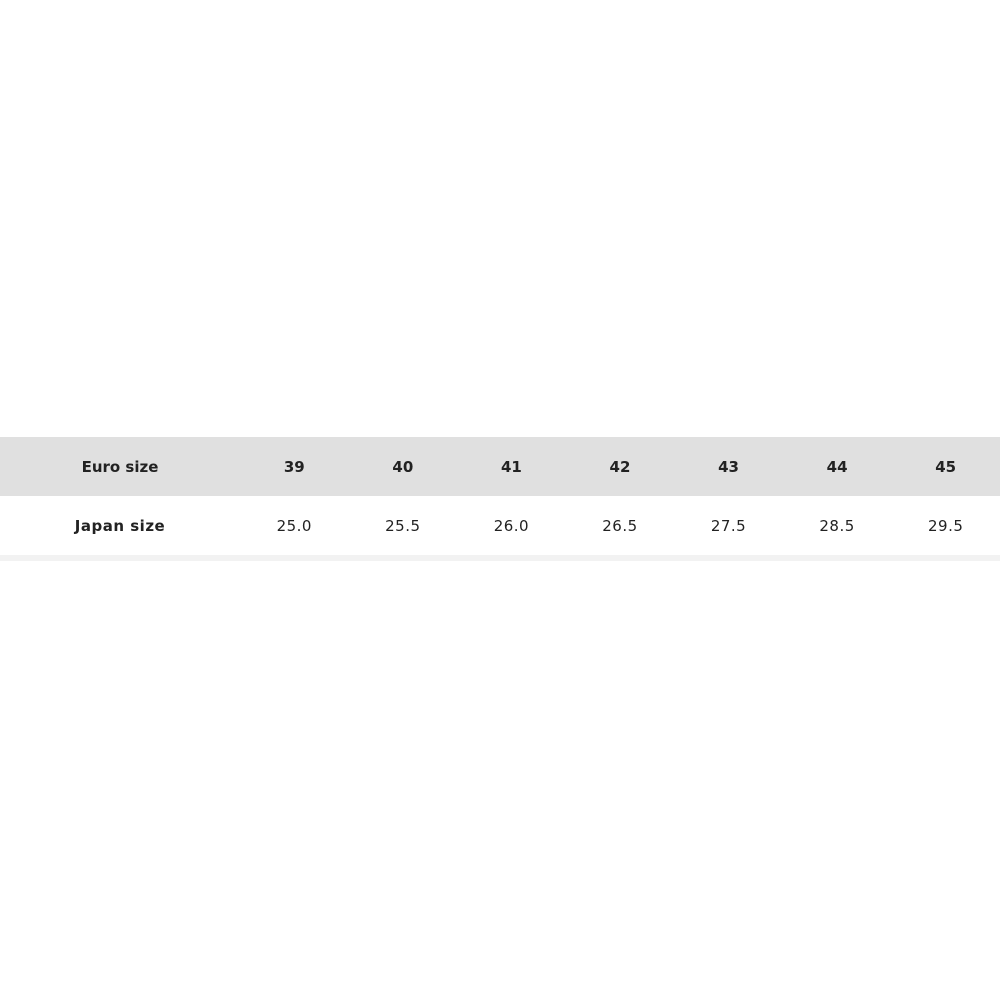 This screenshot has width=1000, height=1000. I want to click on euro-size-cell: 42, so click(620, 466).